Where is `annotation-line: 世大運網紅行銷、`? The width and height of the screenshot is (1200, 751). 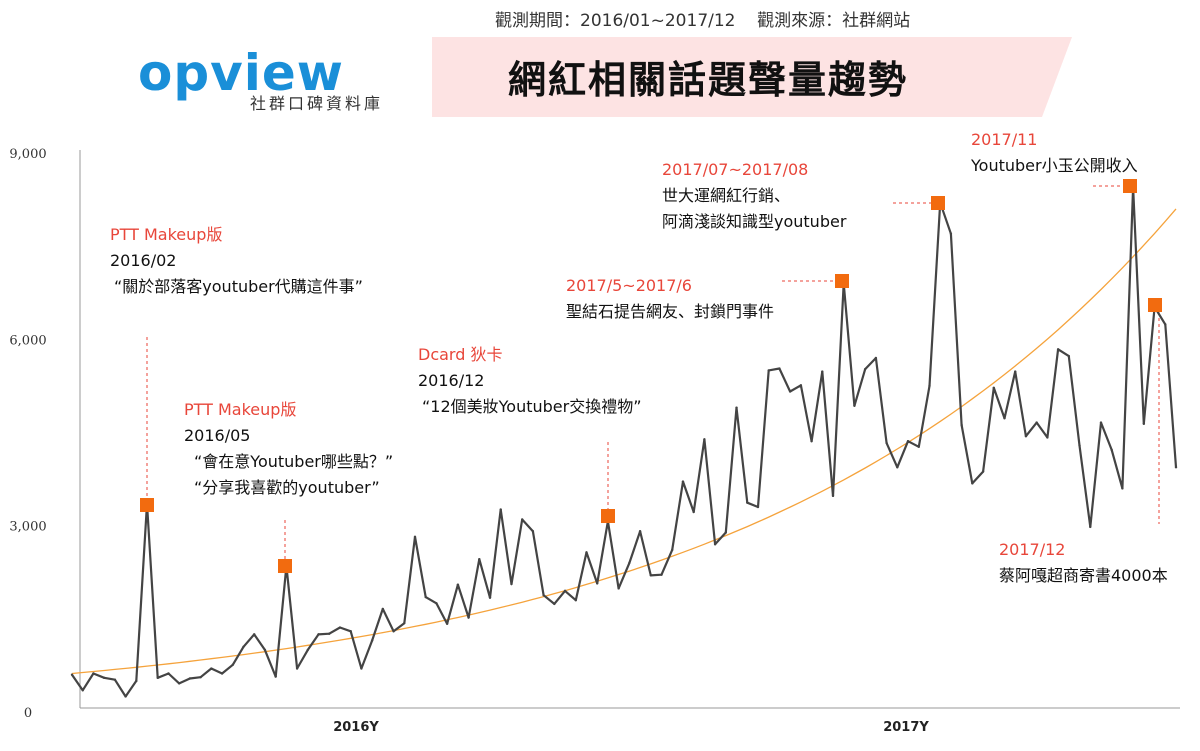 annotation-line: 世大運網紅行銷、 is located at coordinates (726, 195).